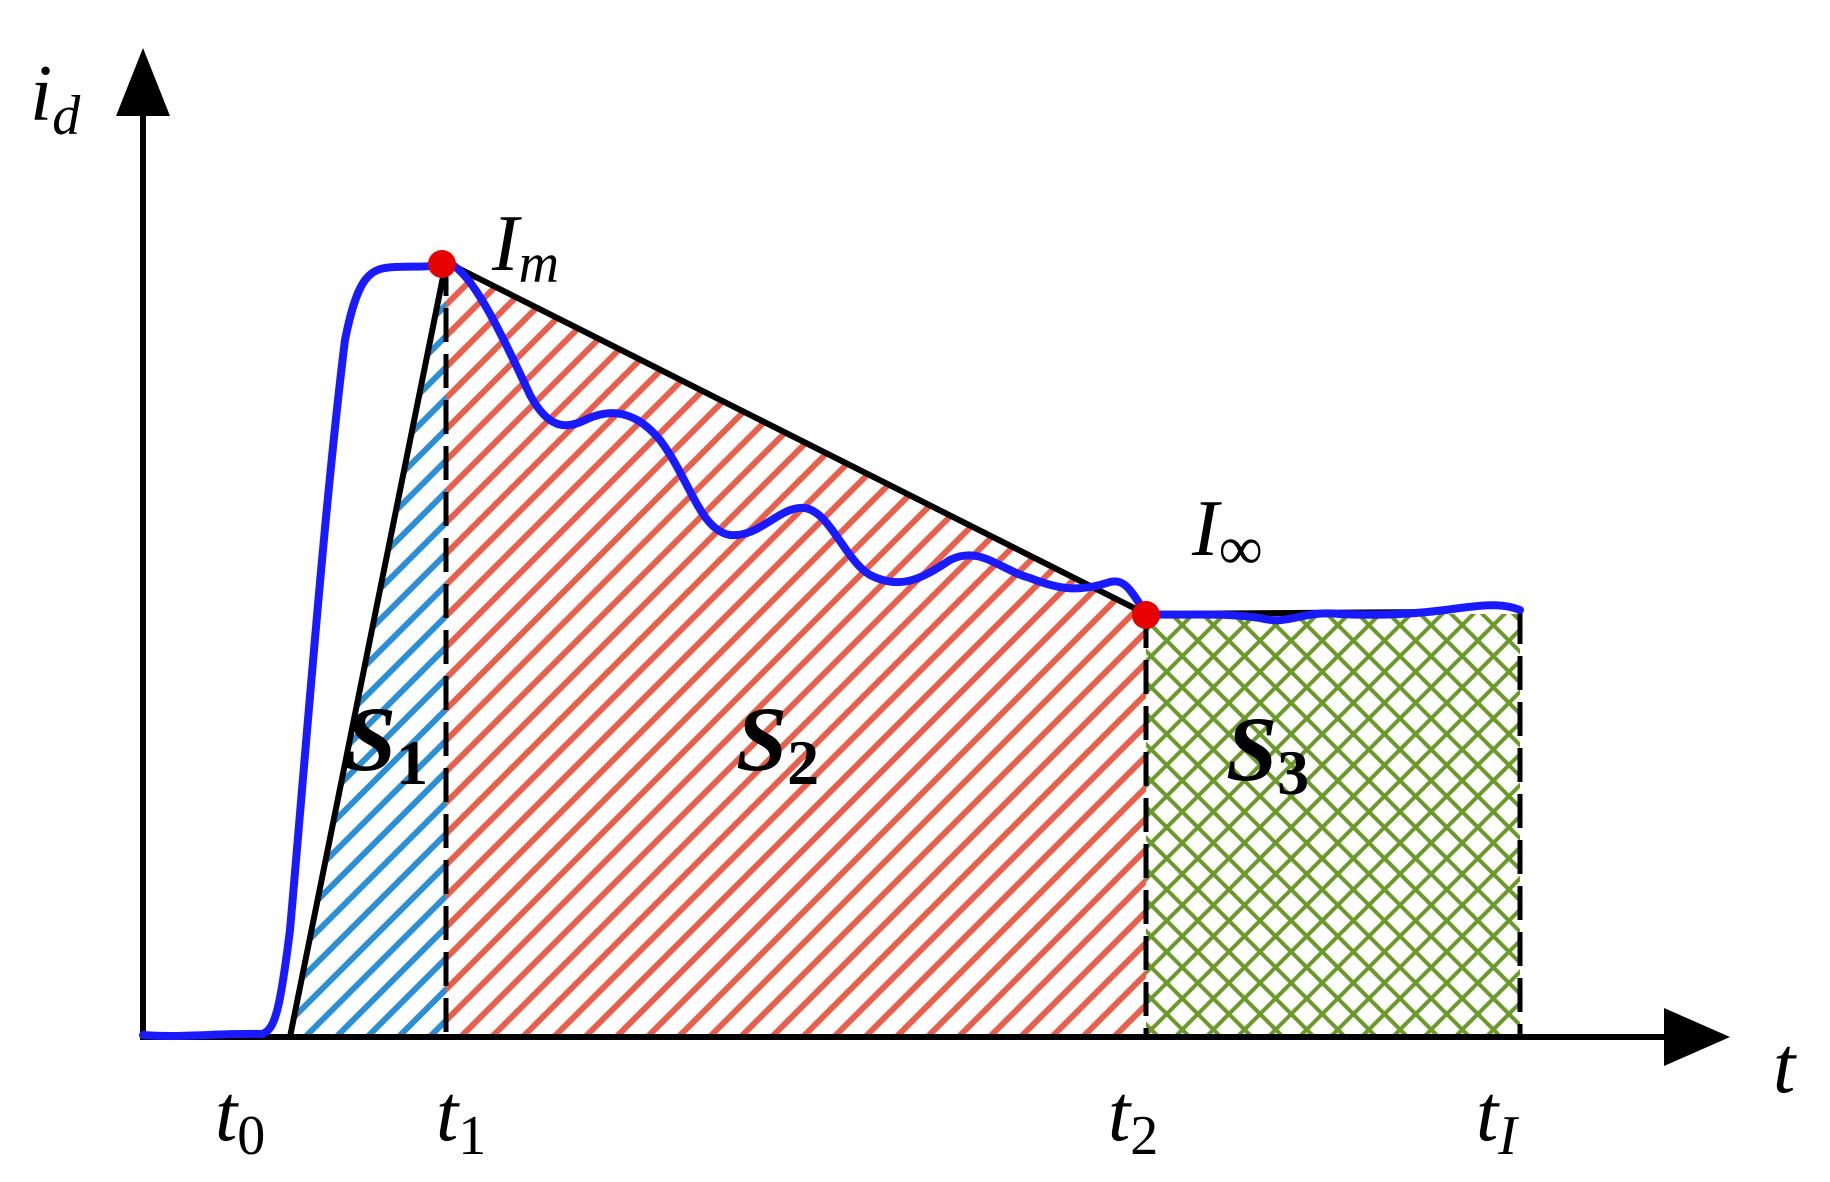  Describe the element at coordinates (1227, 534) in the screenshot. I see `steady-label: I∞` at that location.